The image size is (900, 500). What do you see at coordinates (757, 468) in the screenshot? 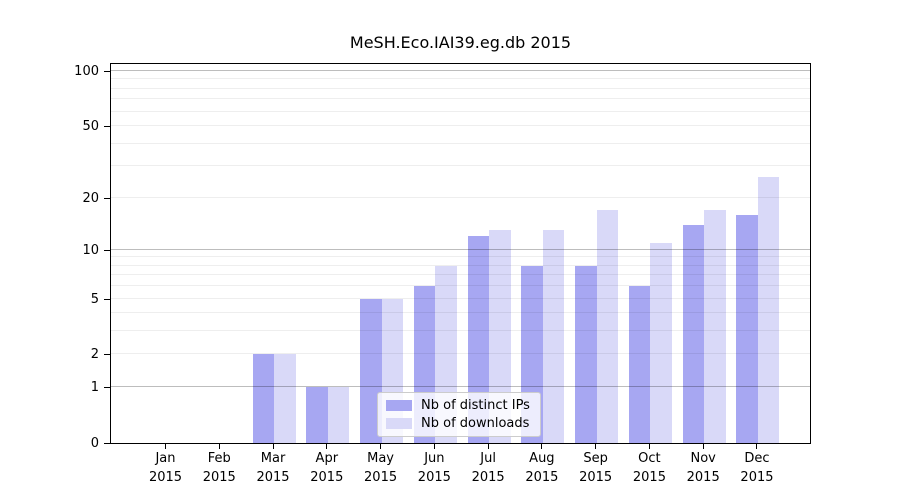
I see `x-axis-tick-label: Dec 2015` at bounding box center [757, 468].